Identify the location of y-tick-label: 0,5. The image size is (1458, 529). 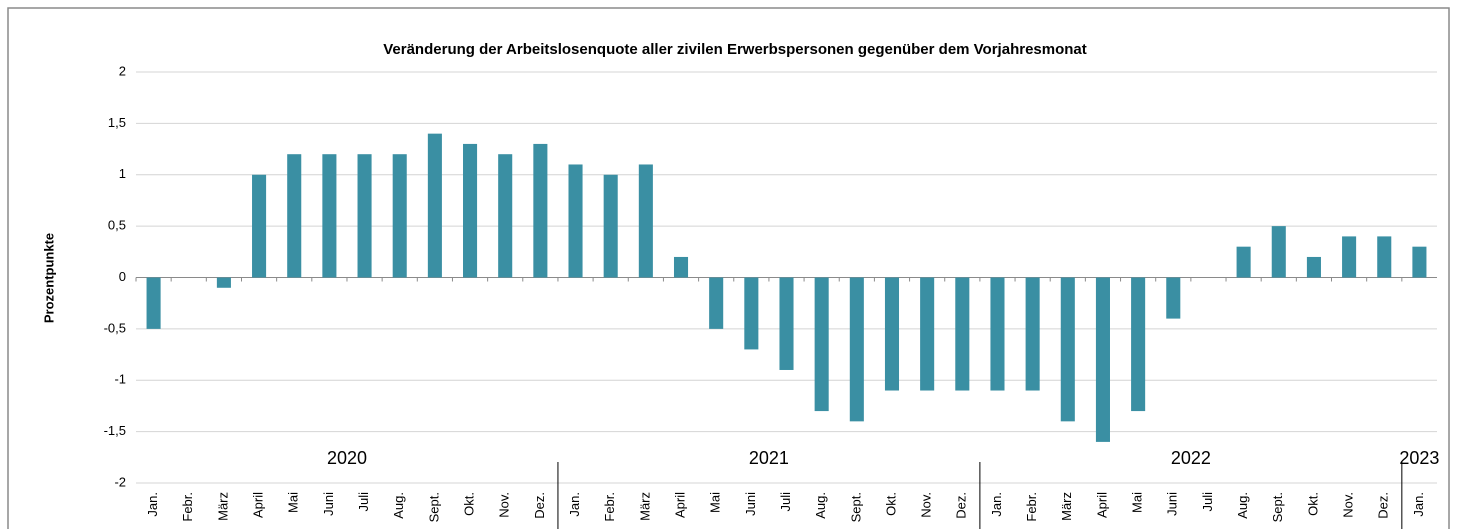
(117, 225).